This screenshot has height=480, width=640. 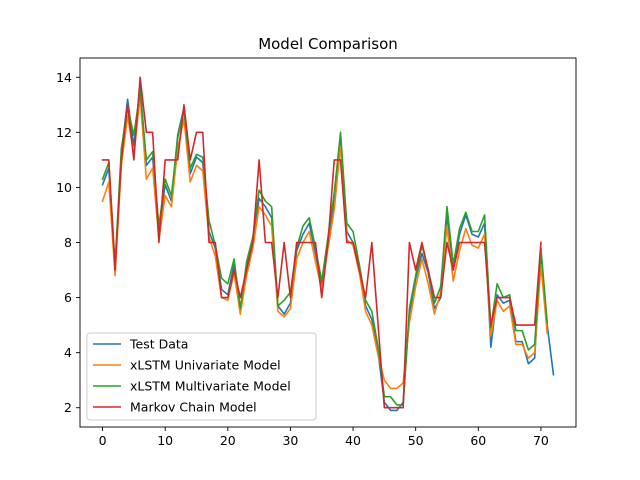 What do you see at coordinates (328, 44) in the screenshot?
I see `chart-title: Model Comparison` at bounding box center [328, 44].